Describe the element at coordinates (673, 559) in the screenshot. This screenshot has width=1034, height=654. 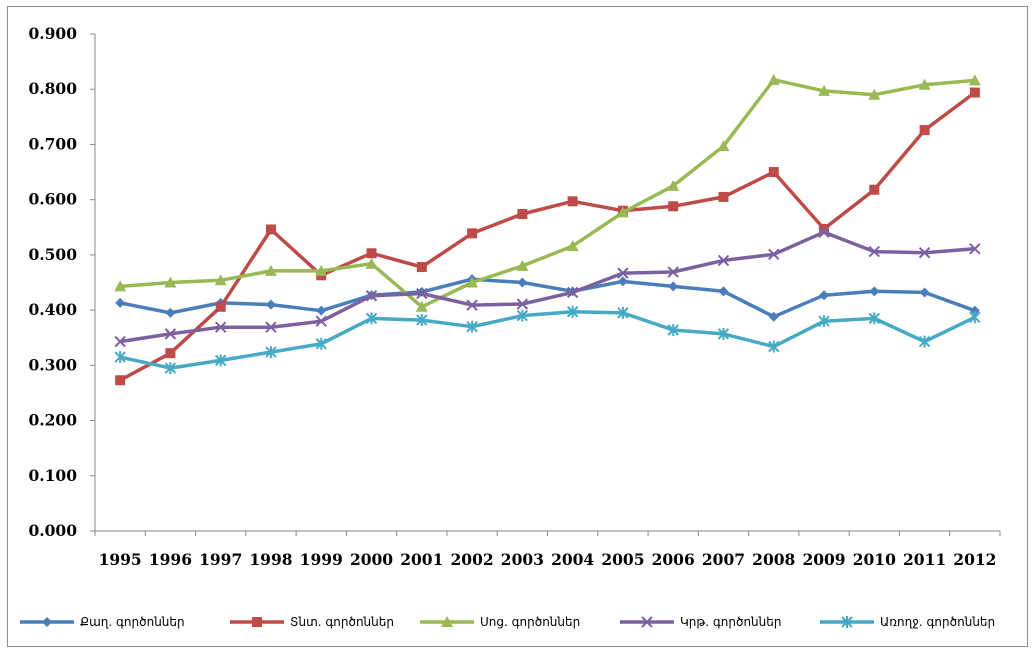
I see `x-tick-label: 2006` at that location.